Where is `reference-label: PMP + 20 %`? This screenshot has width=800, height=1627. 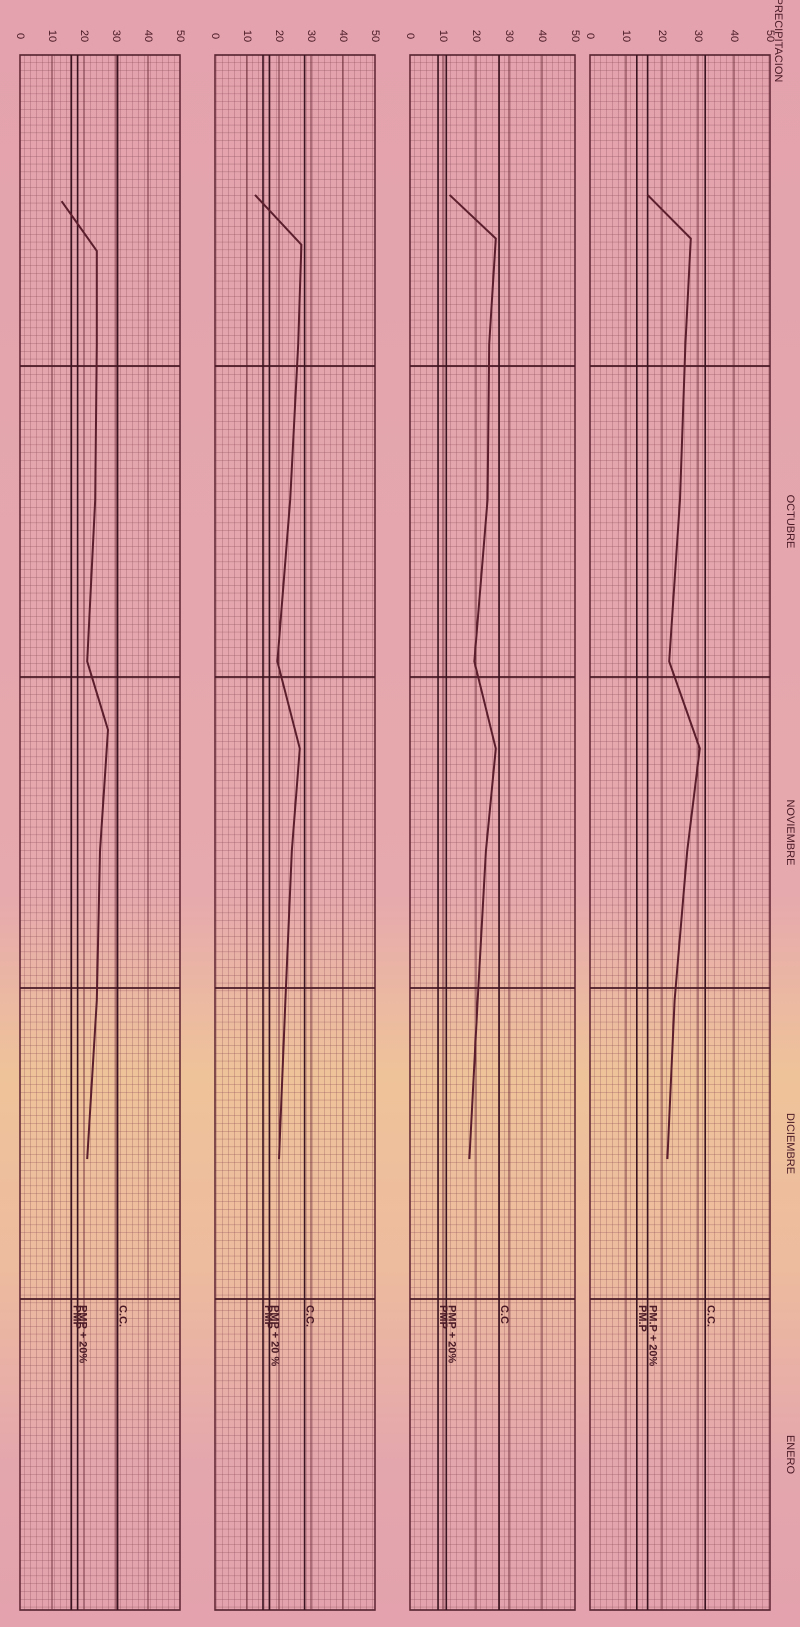 reference-label: PMP + 20 % is located at coordinates (274, 1335).